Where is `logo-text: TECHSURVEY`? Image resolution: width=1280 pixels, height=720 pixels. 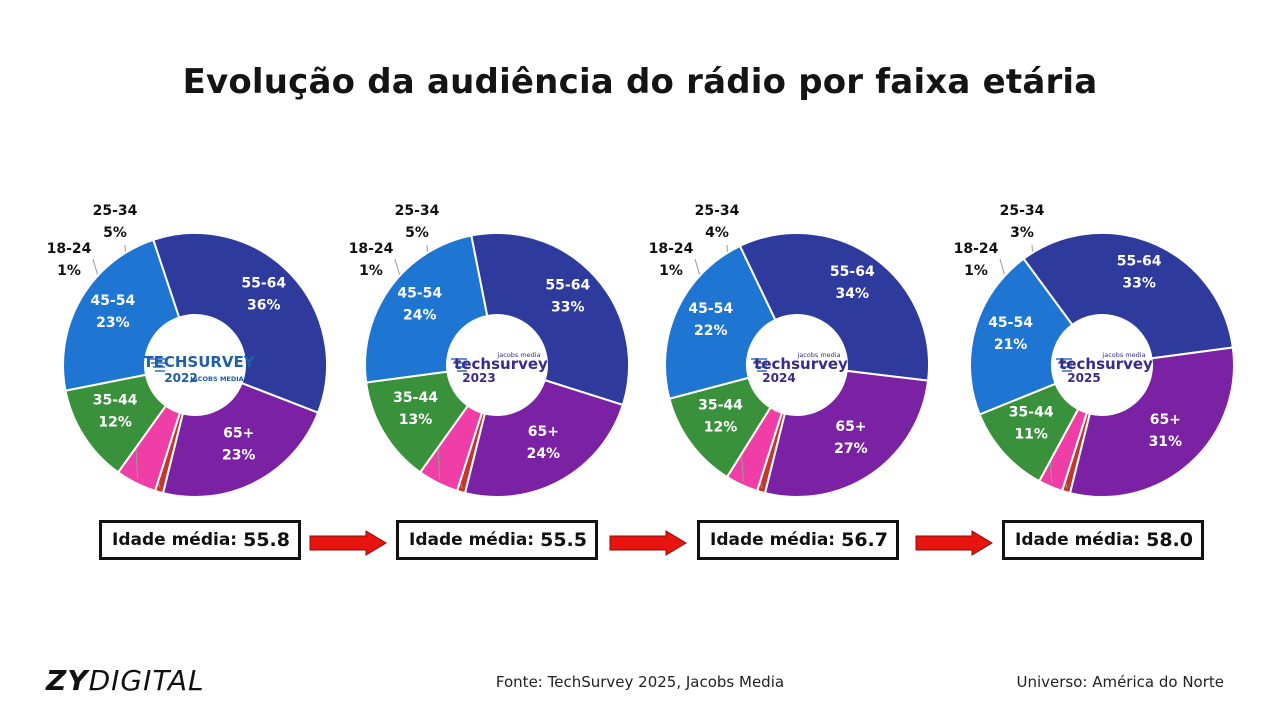
logo-text: TECHSURVEY is located at coordinates (199, 362).